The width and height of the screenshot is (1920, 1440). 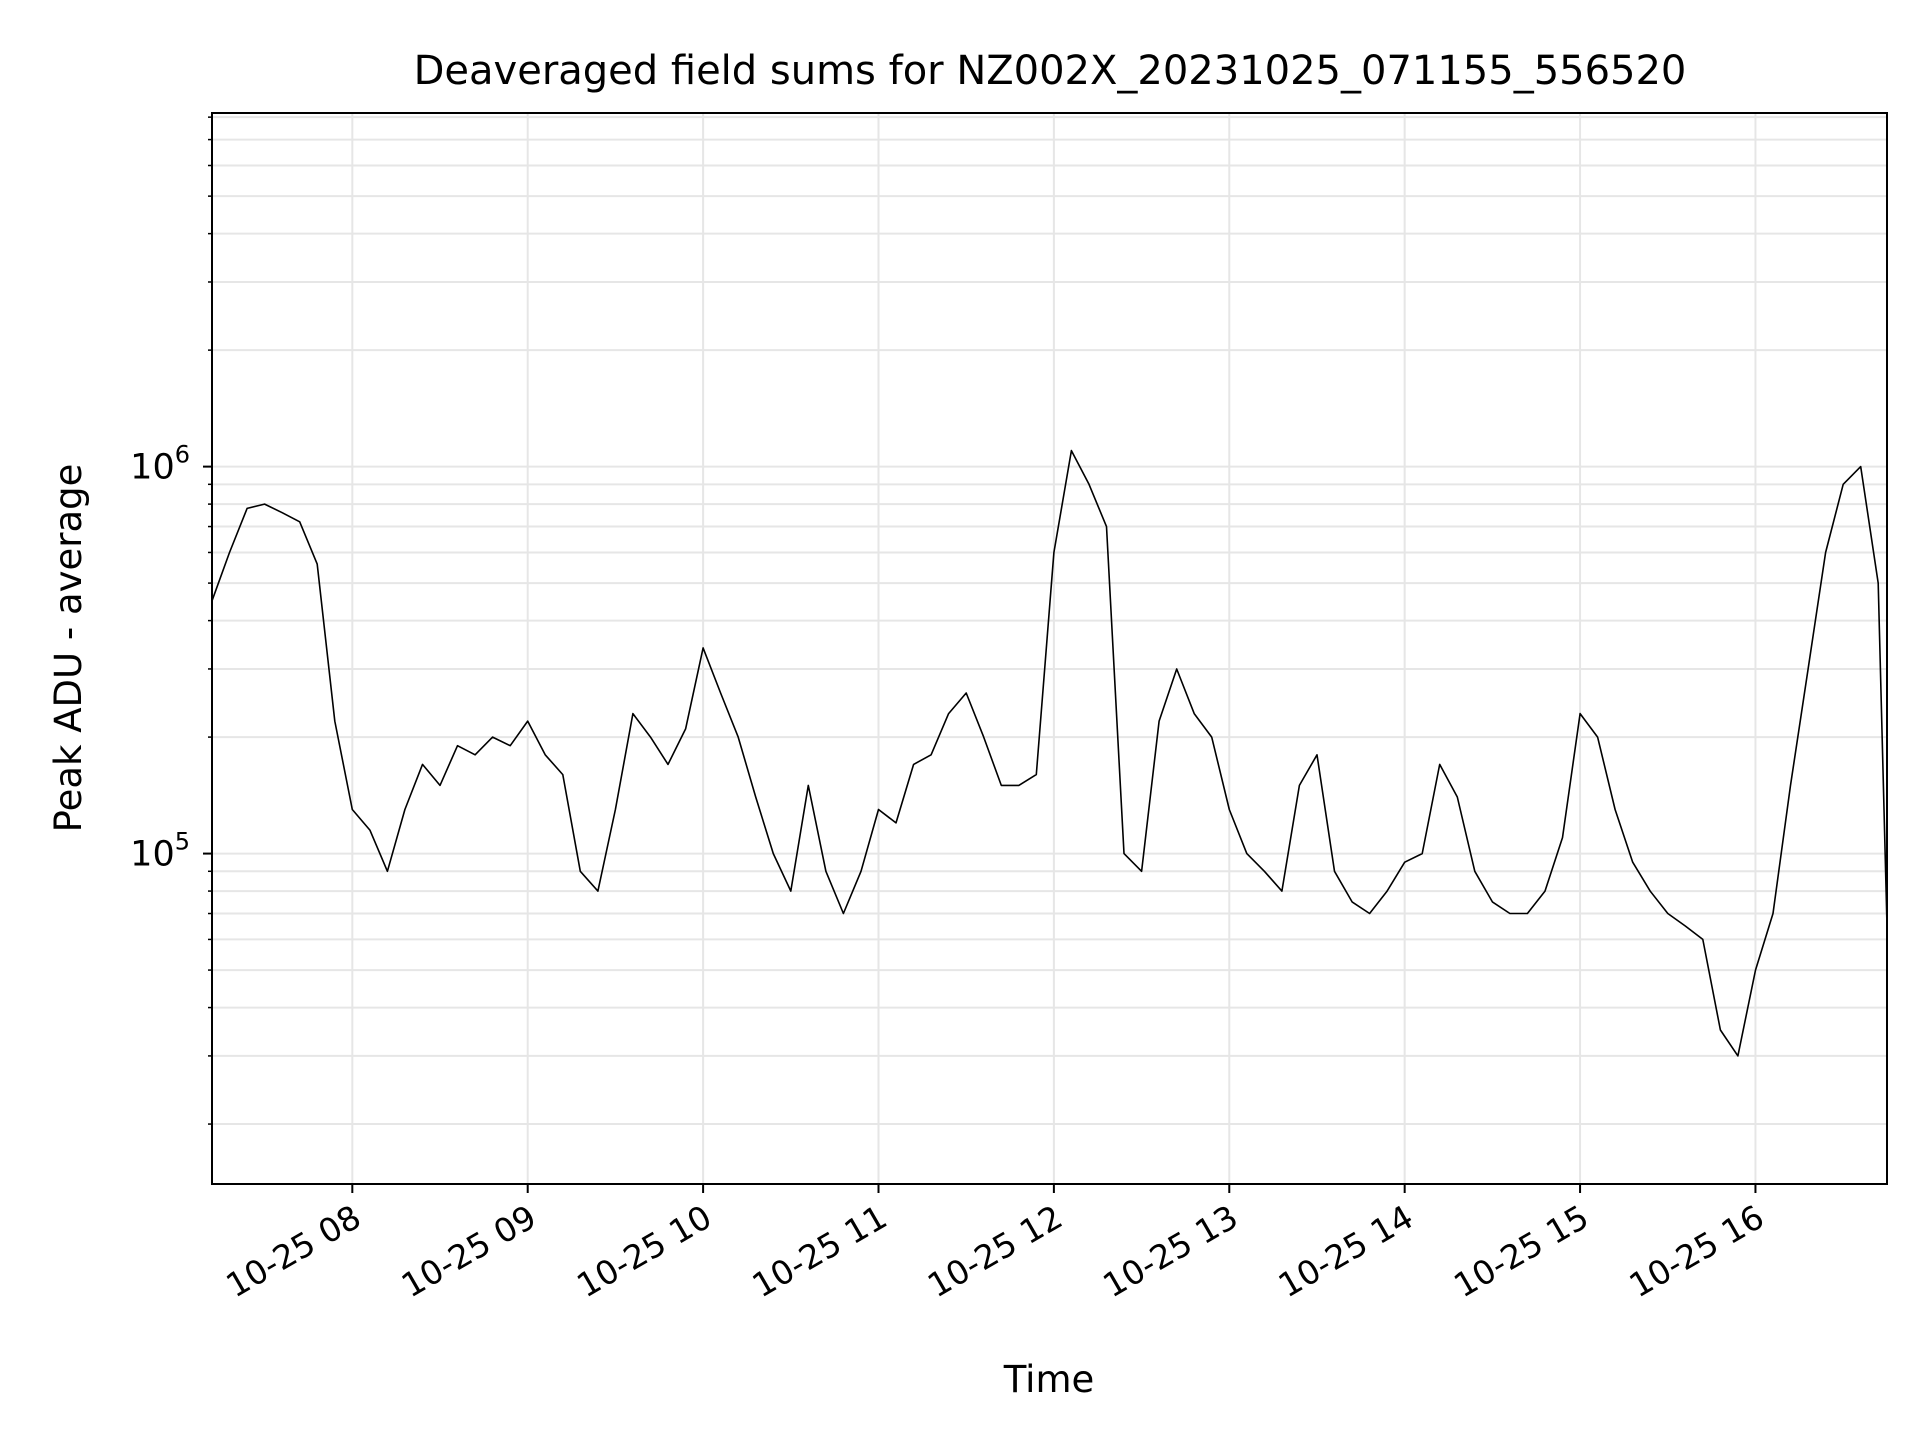 I want to click on x-tick-label: 10-25 16, so click(x=1696, y=1251).